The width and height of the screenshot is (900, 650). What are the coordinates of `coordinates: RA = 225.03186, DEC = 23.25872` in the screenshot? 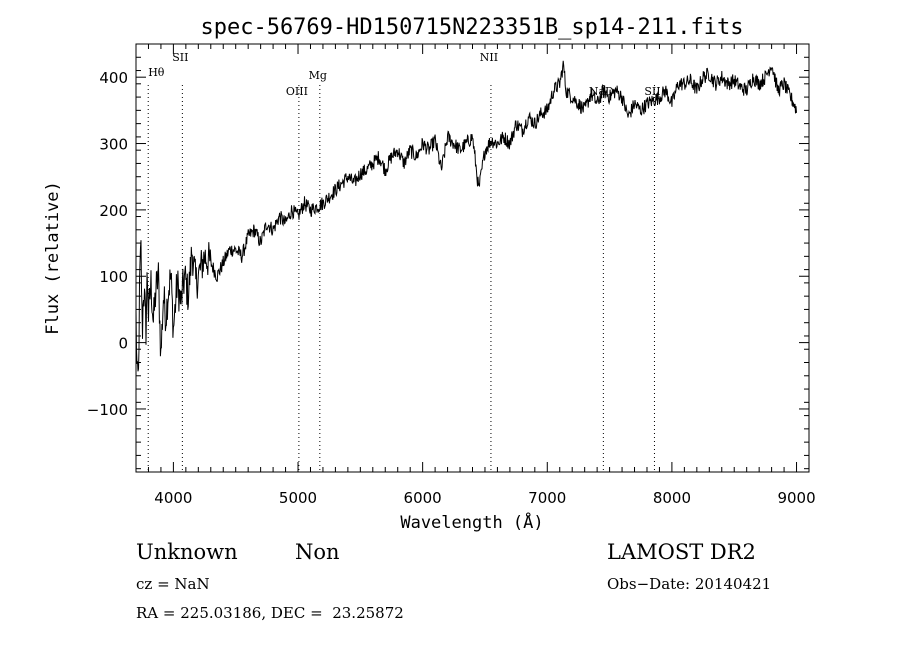 It's located at (270, 613).